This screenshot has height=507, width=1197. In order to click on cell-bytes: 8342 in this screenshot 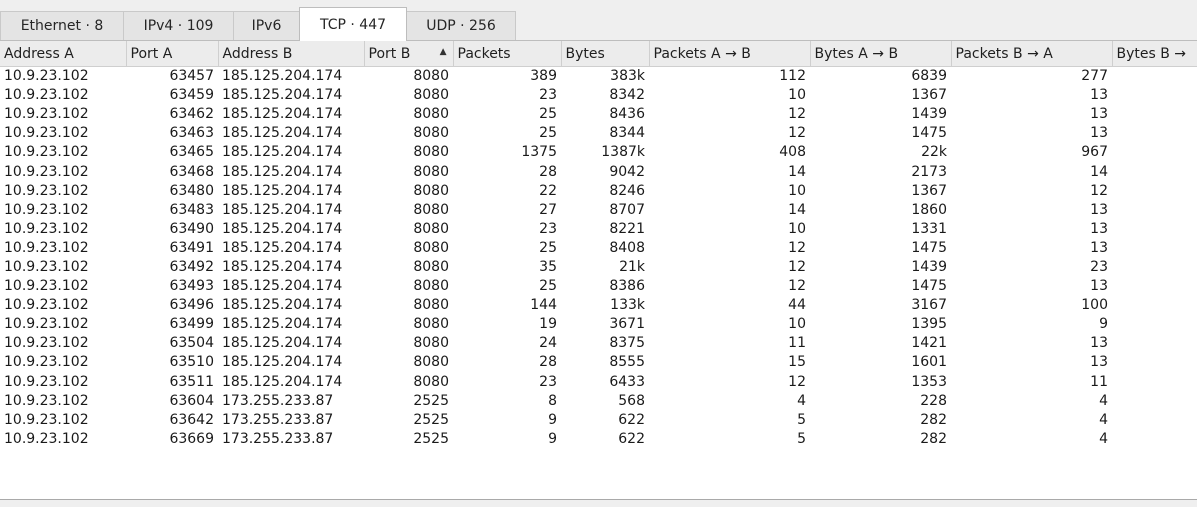, I will do `click(627, 95)`.